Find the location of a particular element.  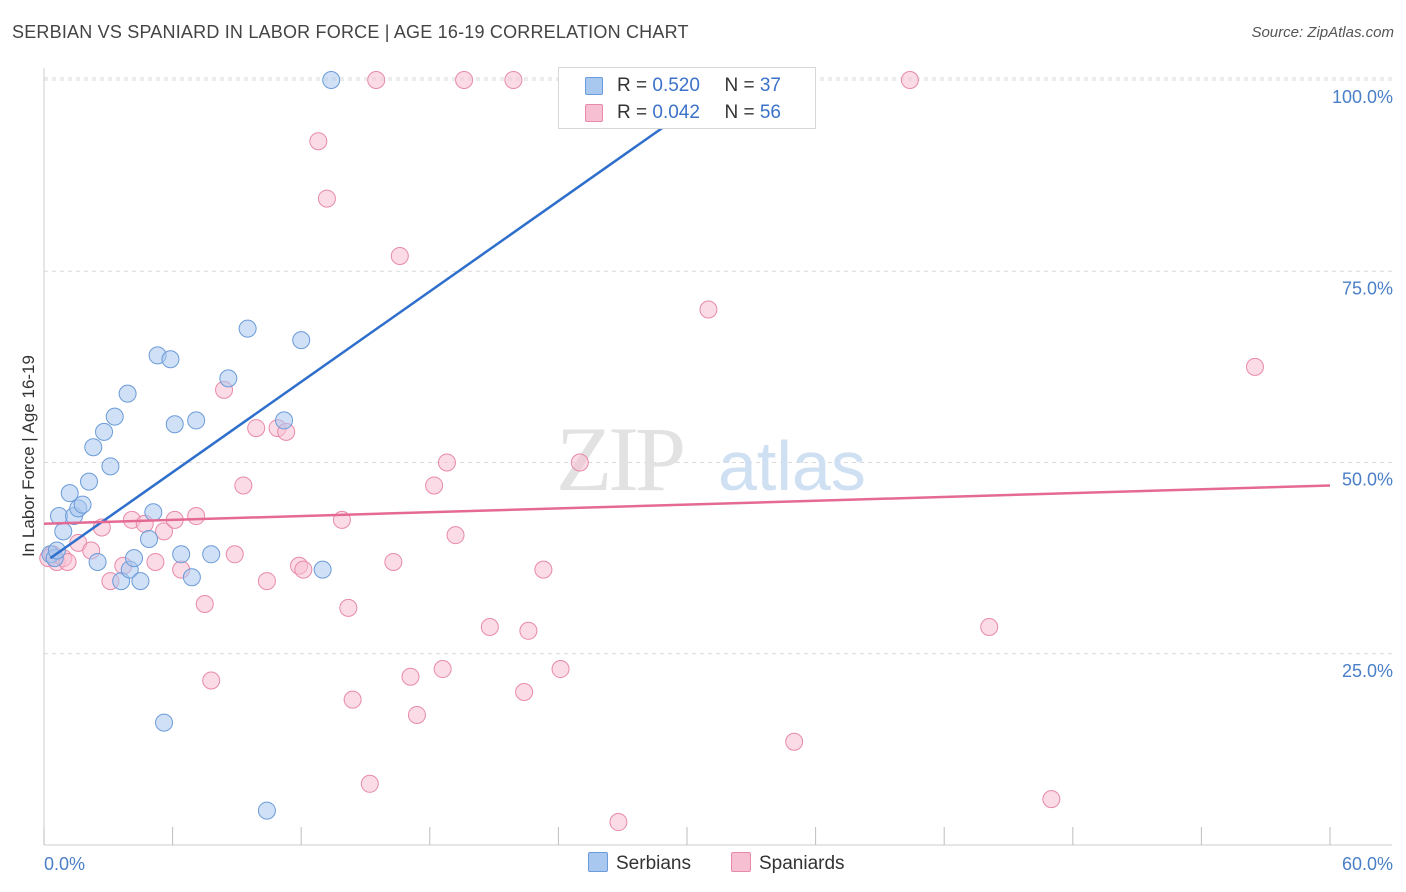

y-tick-label: 75.0% is located at coordinates (1367, 288).